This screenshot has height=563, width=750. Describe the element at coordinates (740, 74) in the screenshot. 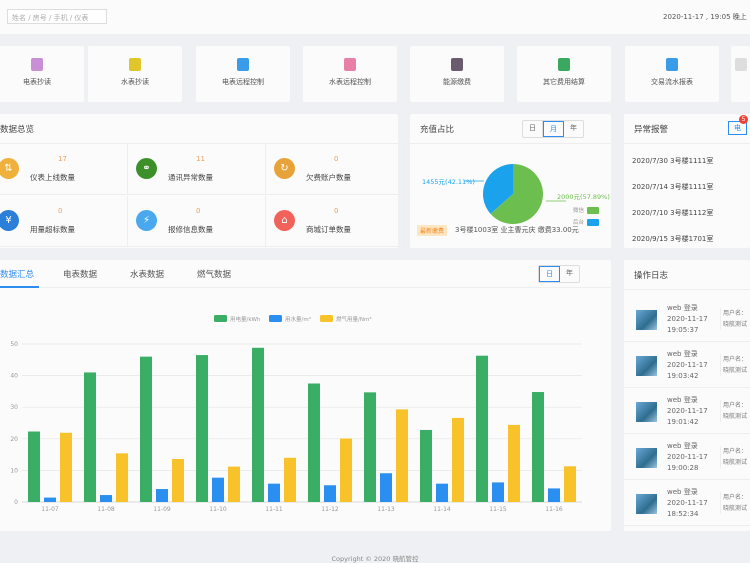

I see `quick-action` at that location.